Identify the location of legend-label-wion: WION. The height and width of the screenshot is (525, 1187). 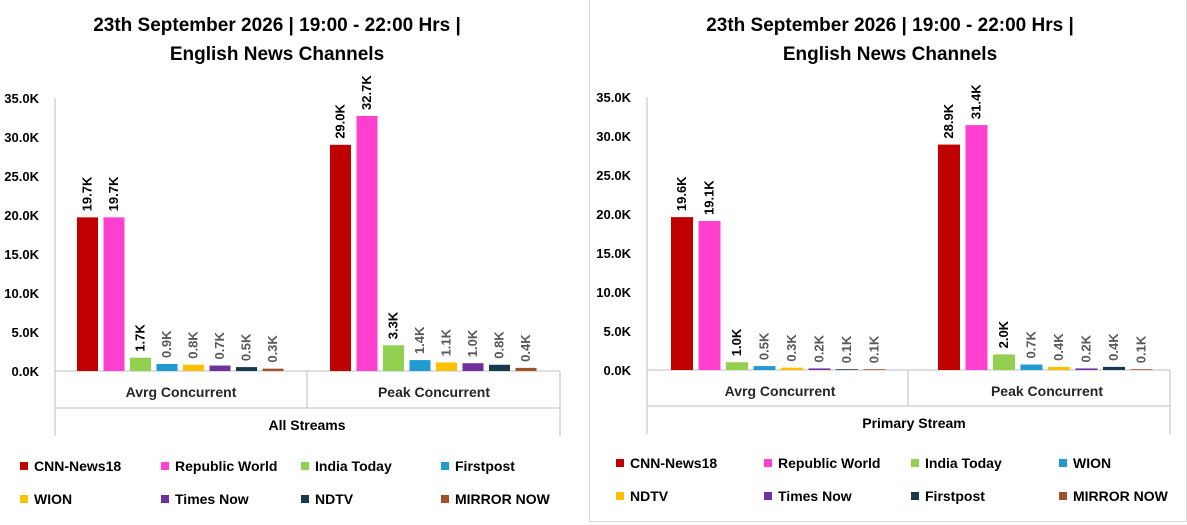
(1092, 463).